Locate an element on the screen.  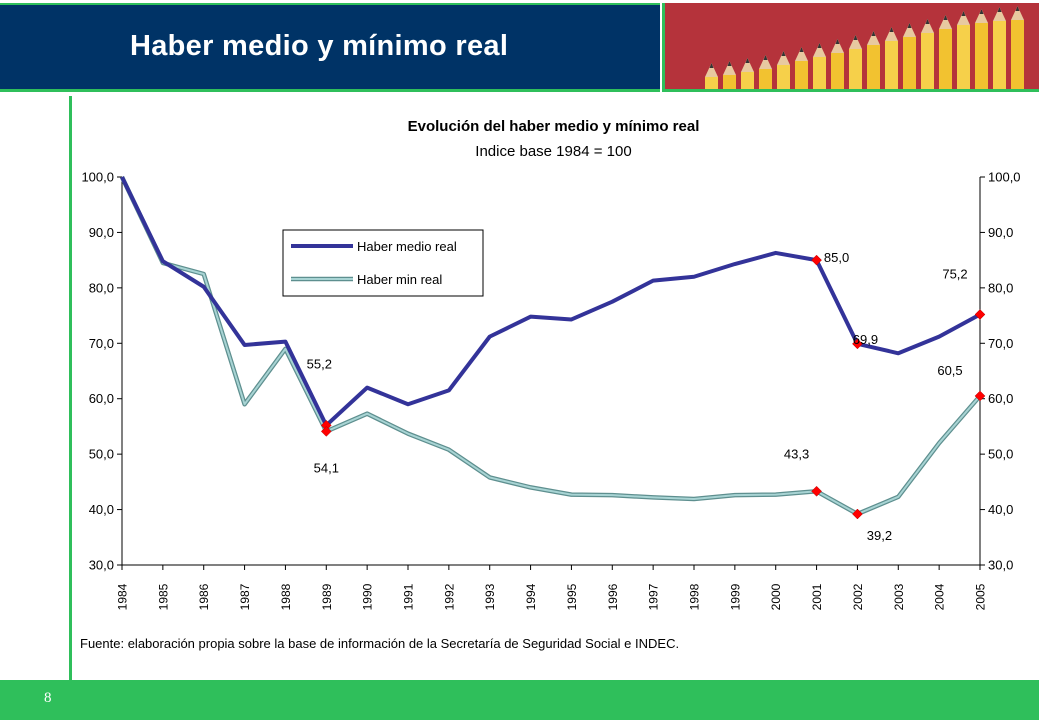
x-tick-label: 1984 is located at coordinates (123, 596).